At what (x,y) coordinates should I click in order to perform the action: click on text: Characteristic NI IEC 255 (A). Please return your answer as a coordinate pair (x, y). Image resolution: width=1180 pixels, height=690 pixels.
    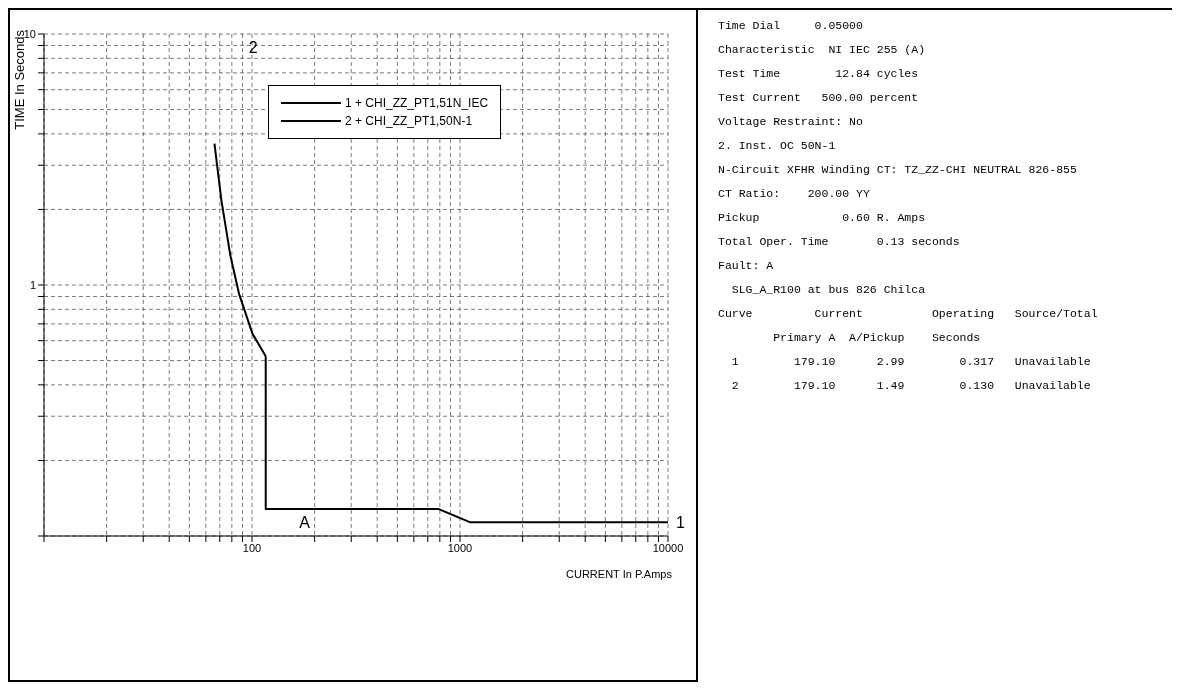
    Looking at the image, I should click on (822, 50).